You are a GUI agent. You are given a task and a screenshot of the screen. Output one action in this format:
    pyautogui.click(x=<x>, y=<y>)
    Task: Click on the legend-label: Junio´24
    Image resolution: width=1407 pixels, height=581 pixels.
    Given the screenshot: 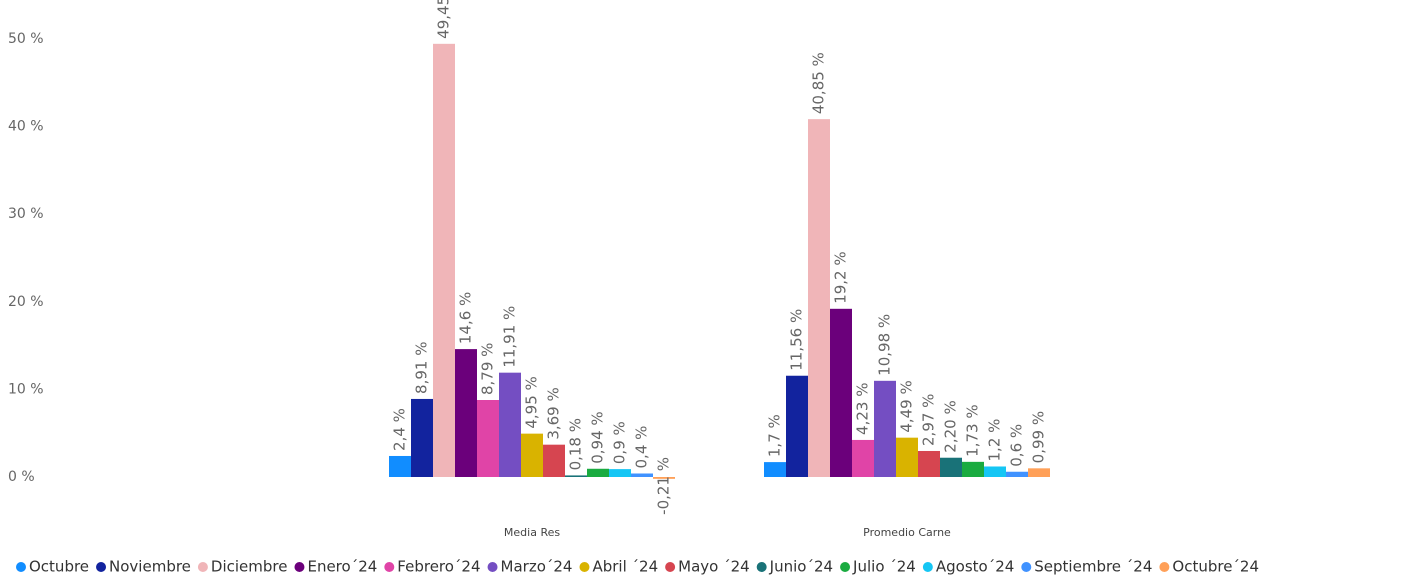 What is the action you would take?
    pyautogui.click(x=801, y=567)
    